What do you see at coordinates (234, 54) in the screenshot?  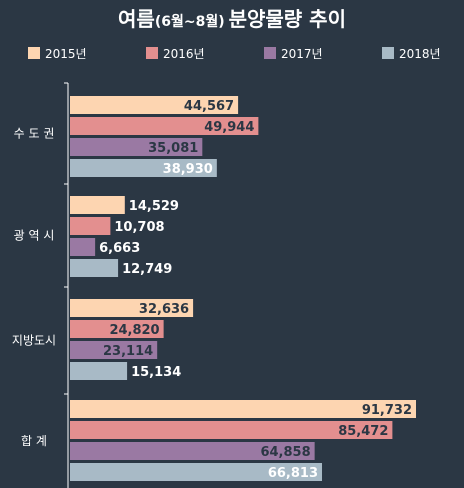 I see `legend: 2015년 2016년 2017년 2018년` at bounding box center [234, 54].